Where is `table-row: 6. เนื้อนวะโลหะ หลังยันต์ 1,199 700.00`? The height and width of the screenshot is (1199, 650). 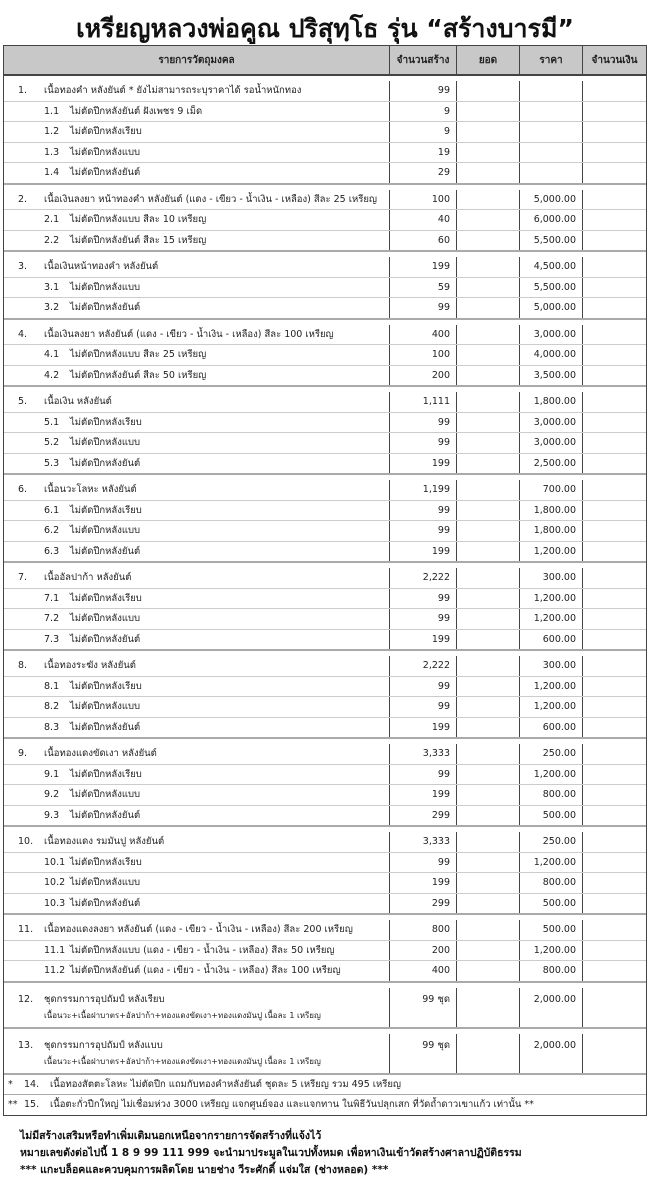 table-row: 6. เนื้อนวะโลหะ หลังยันต์ 1,199 700.00 is located at coordinates (325, 490).